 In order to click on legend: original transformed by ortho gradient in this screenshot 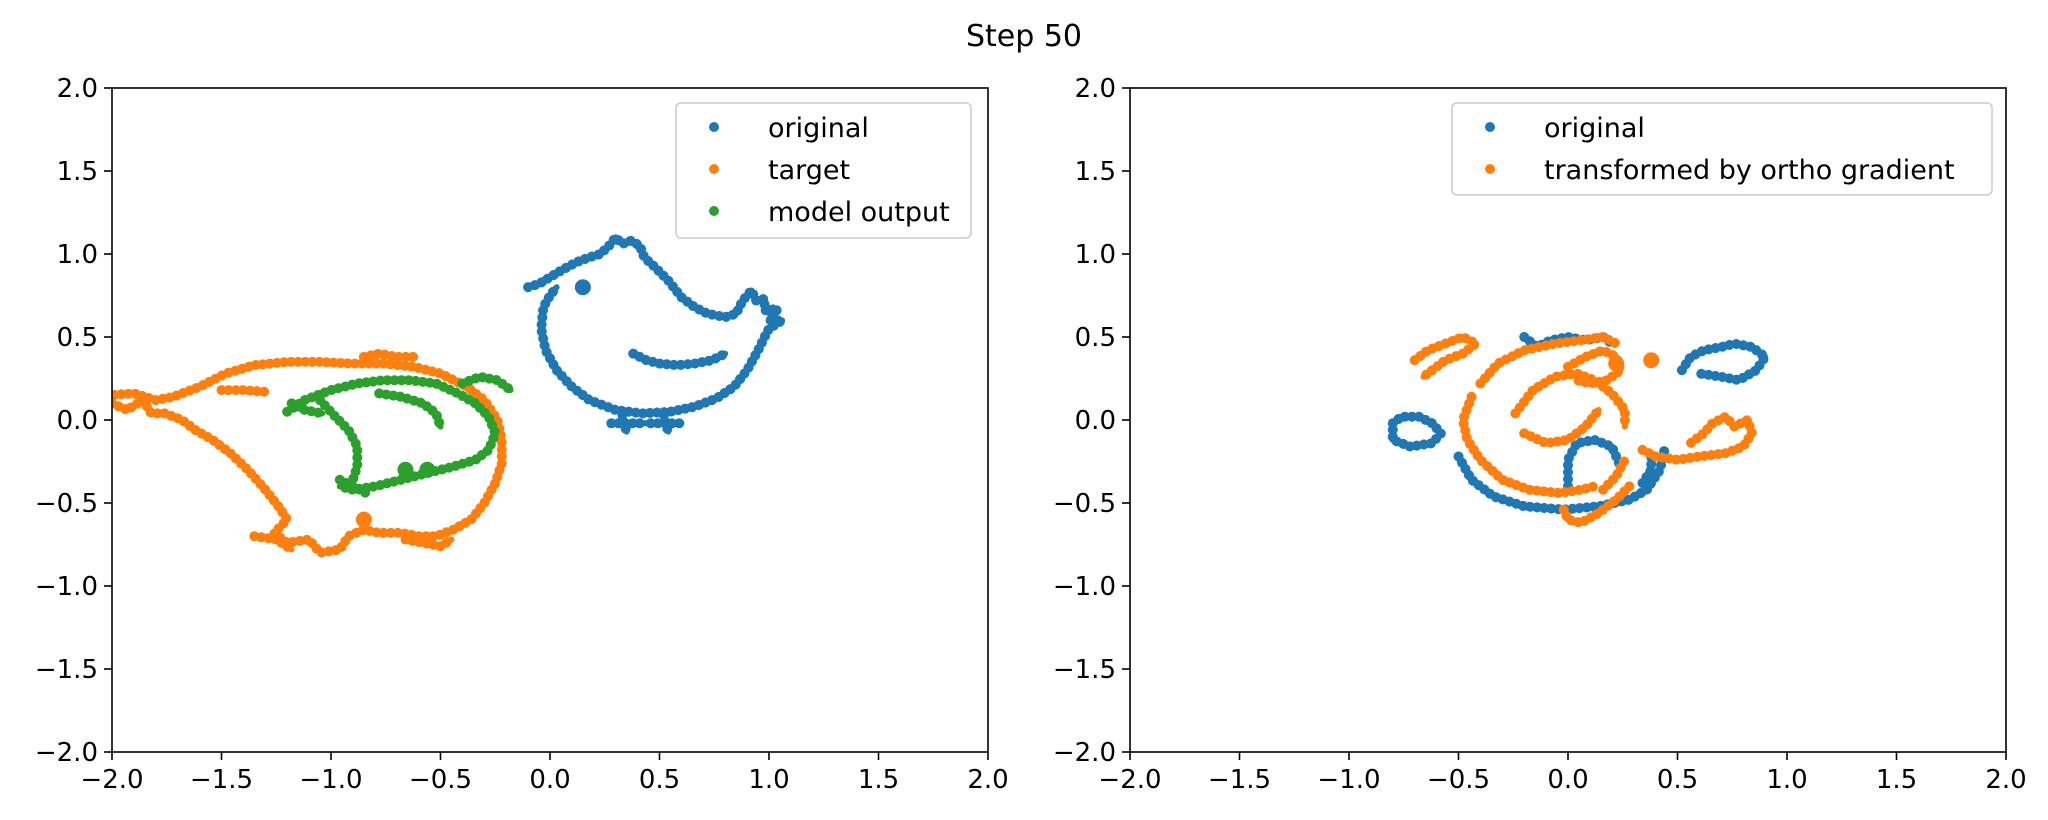, I will do `click(1722, 149)`.